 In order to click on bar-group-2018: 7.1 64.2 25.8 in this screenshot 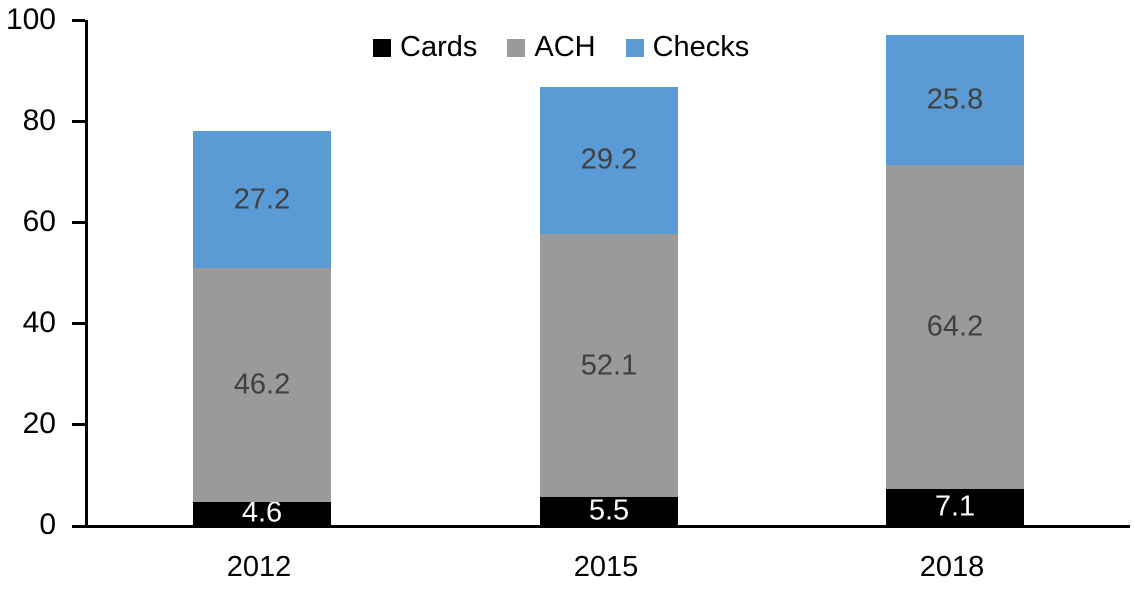, I will do `click(955, 279)`.